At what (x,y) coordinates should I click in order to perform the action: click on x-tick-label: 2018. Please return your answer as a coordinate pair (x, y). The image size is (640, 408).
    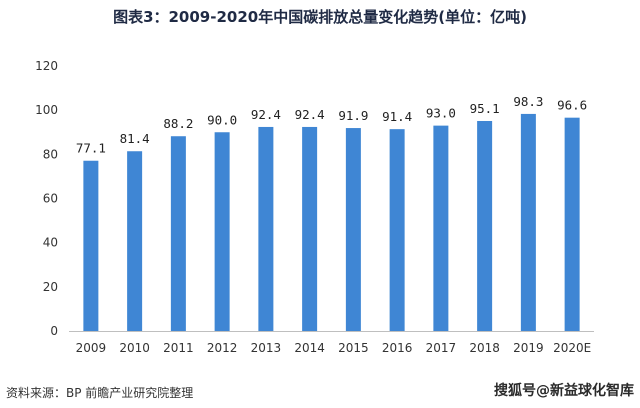
    Looking at the image, I should click on (484, 348).